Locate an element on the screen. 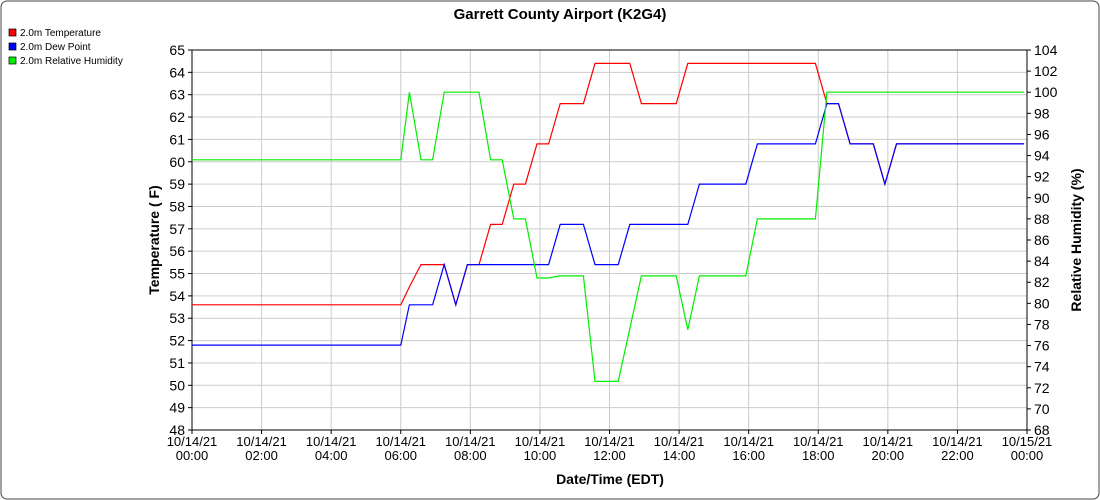 The width and height of the screenshot is (1100, 500). y2-tick-label: 84 is located at coordinates (1042, 261).